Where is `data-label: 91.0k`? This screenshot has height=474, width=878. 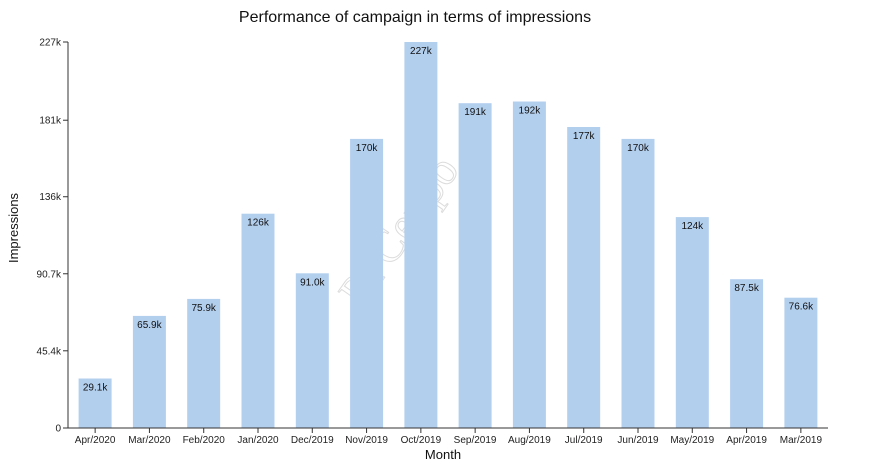 data-label: 91.0k is located at coordinates (312, 282).